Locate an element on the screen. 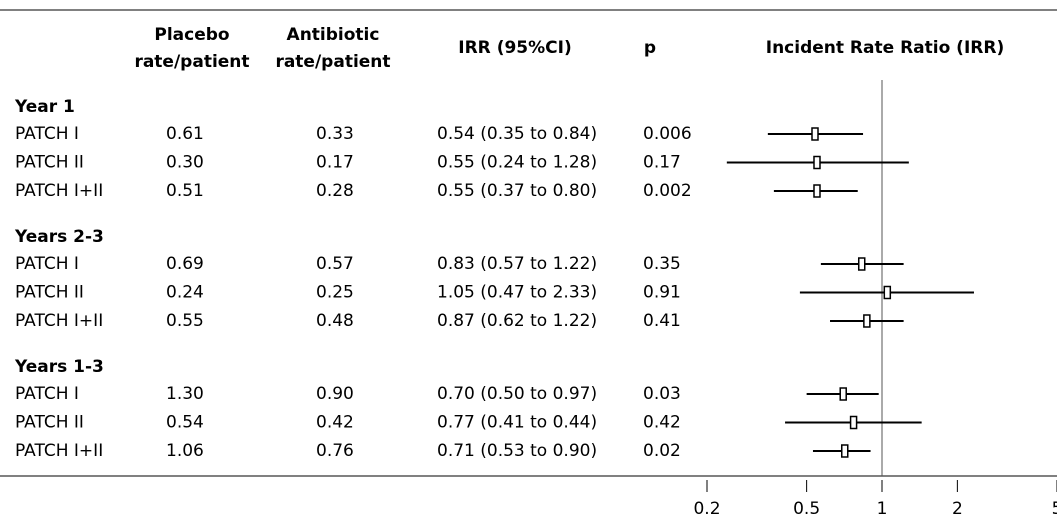  cell: 0.69 is located at coordinates (185, 264).